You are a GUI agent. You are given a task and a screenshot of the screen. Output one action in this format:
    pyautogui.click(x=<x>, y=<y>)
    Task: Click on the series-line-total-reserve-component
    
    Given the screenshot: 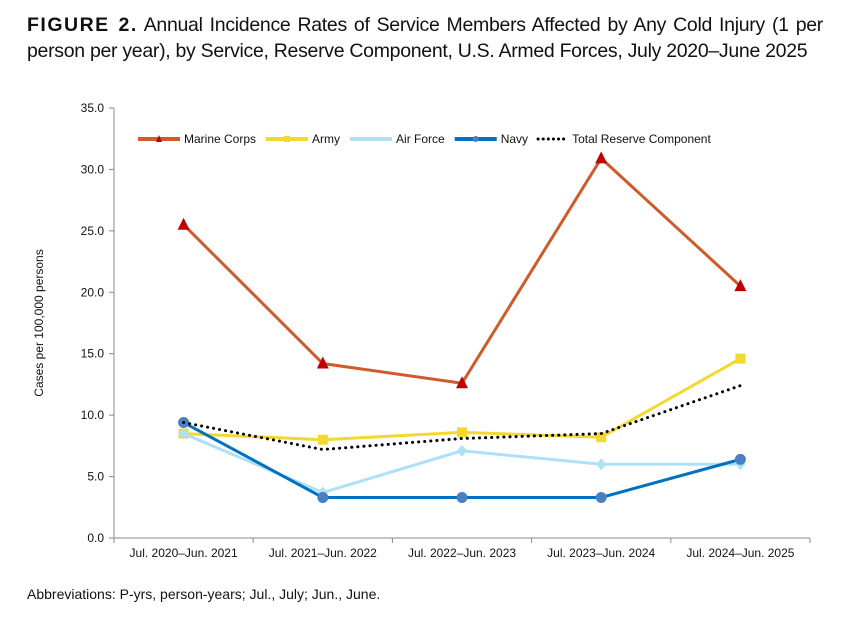 What is the action you would take?
    pyautogui.click(x=462, y=418)
    